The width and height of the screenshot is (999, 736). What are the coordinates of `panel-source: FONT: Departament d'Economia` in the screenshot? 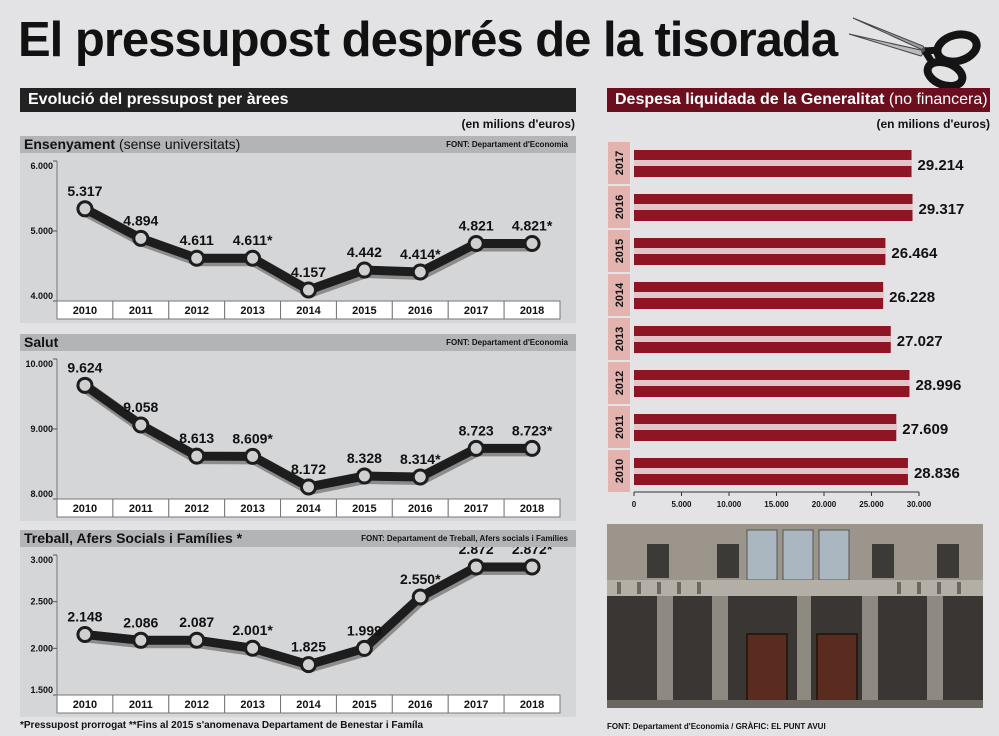 It's located at (507, 342).